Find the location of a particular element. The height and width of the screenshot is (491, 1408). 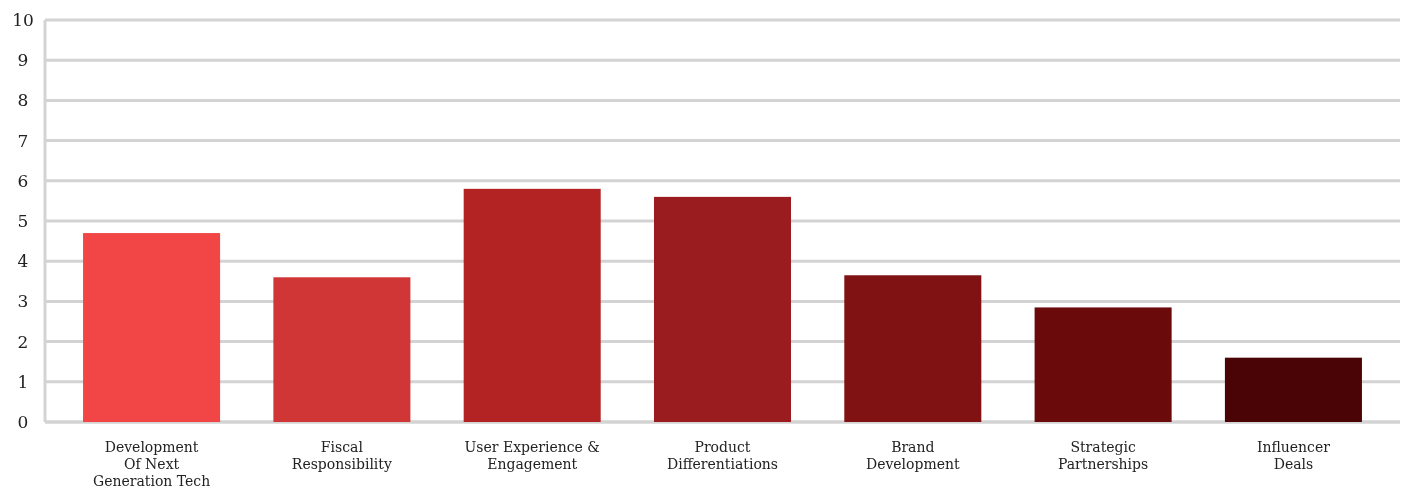

y-tick-label: 9 is located at coordinates (23, 60).